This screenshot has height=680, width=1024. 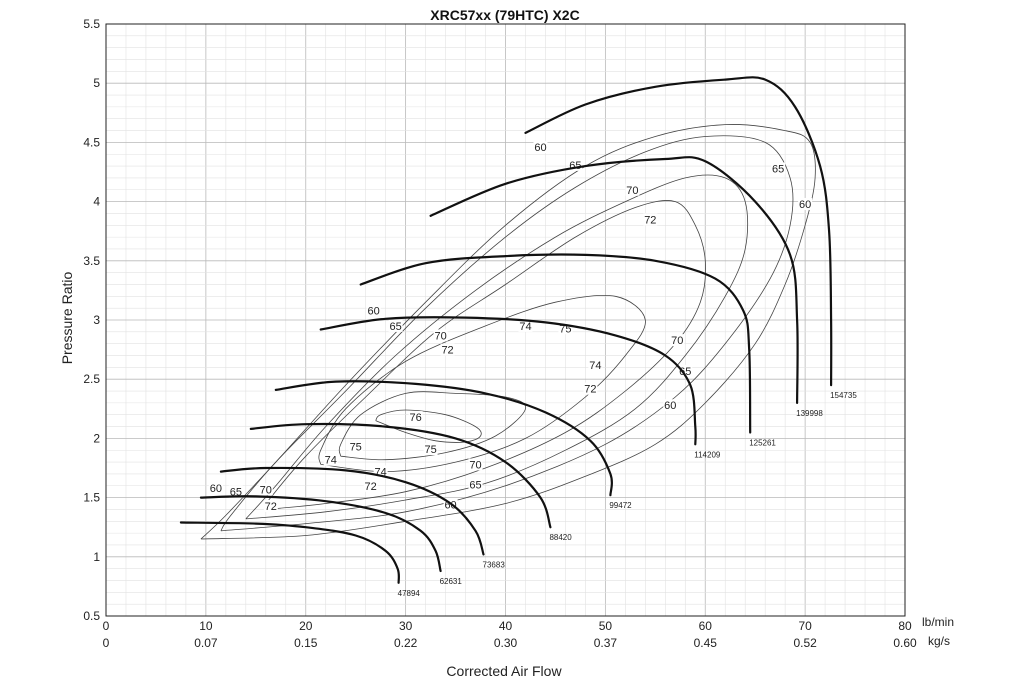 I want to click on y-tick-label: 4.5, so click(x=91, y=142).